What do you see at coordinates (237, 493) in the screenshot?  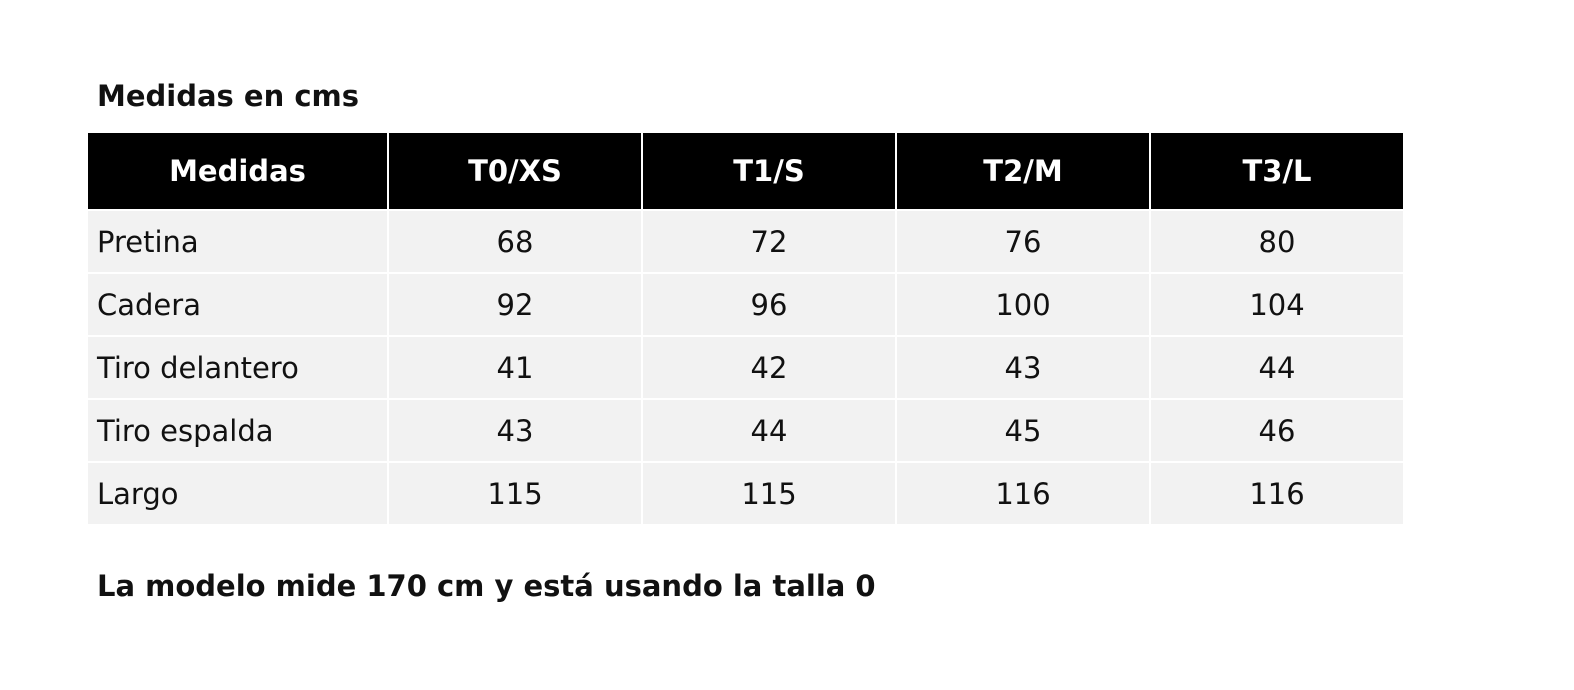 I see `row-label: Largo` at bounding box center [237, 493].